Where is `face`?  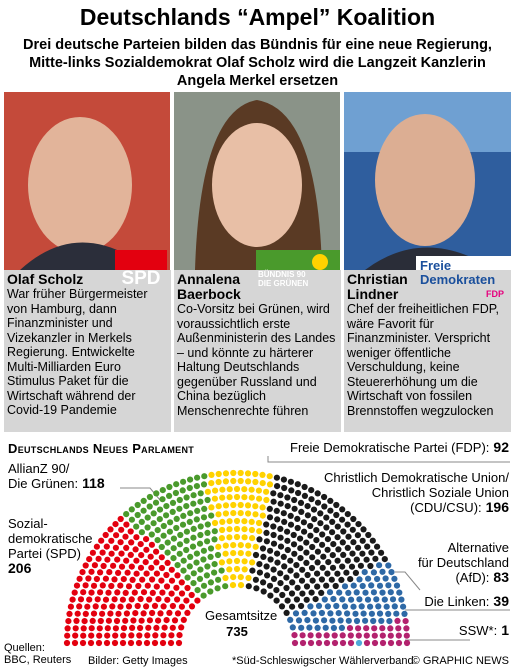 face is located at coordinates (80, 185).